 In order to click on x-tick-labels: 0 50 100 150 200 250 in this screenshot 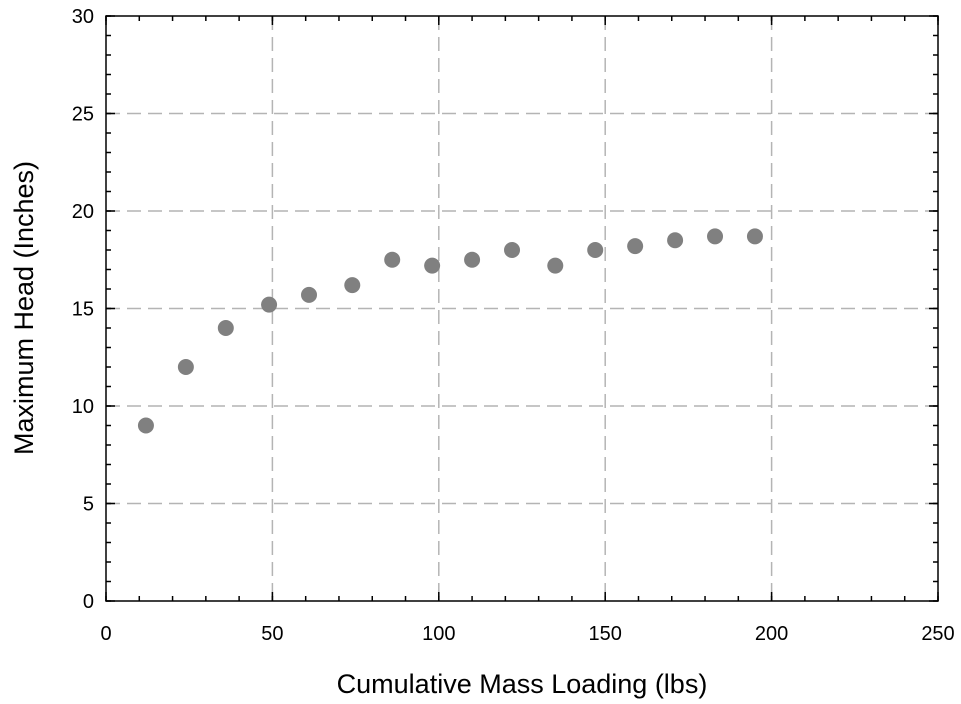, I will do `click(527, 634)`.